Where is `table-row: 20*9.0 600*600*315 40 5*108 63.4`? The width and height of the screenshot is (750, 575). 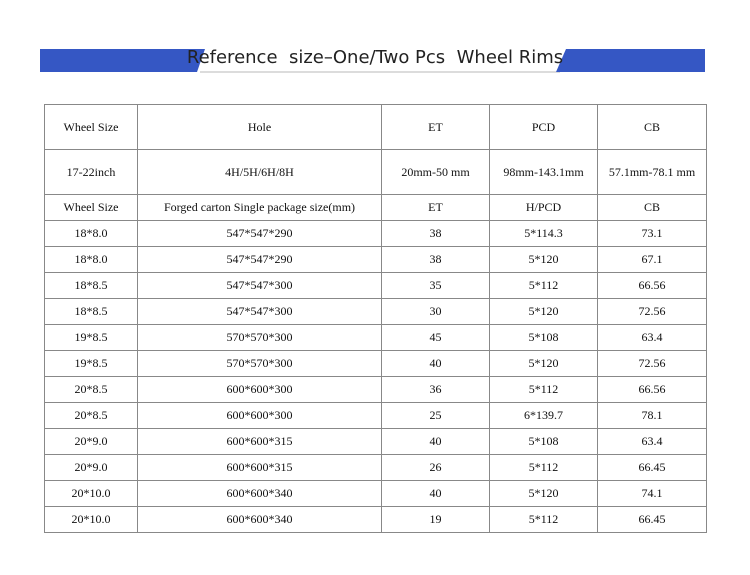
table-row: 20*9.0 600*600*315 40 5*108 63.4 is located at coordinates (375, 441).